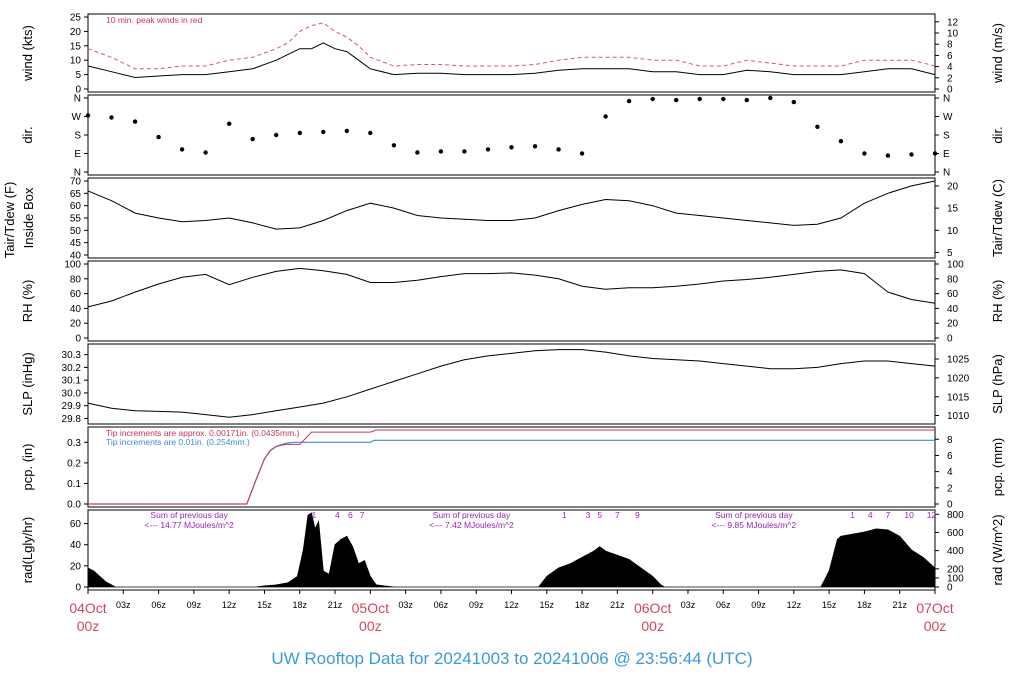  I want to click on rtick-label-rh: 80, so click(953, 279).